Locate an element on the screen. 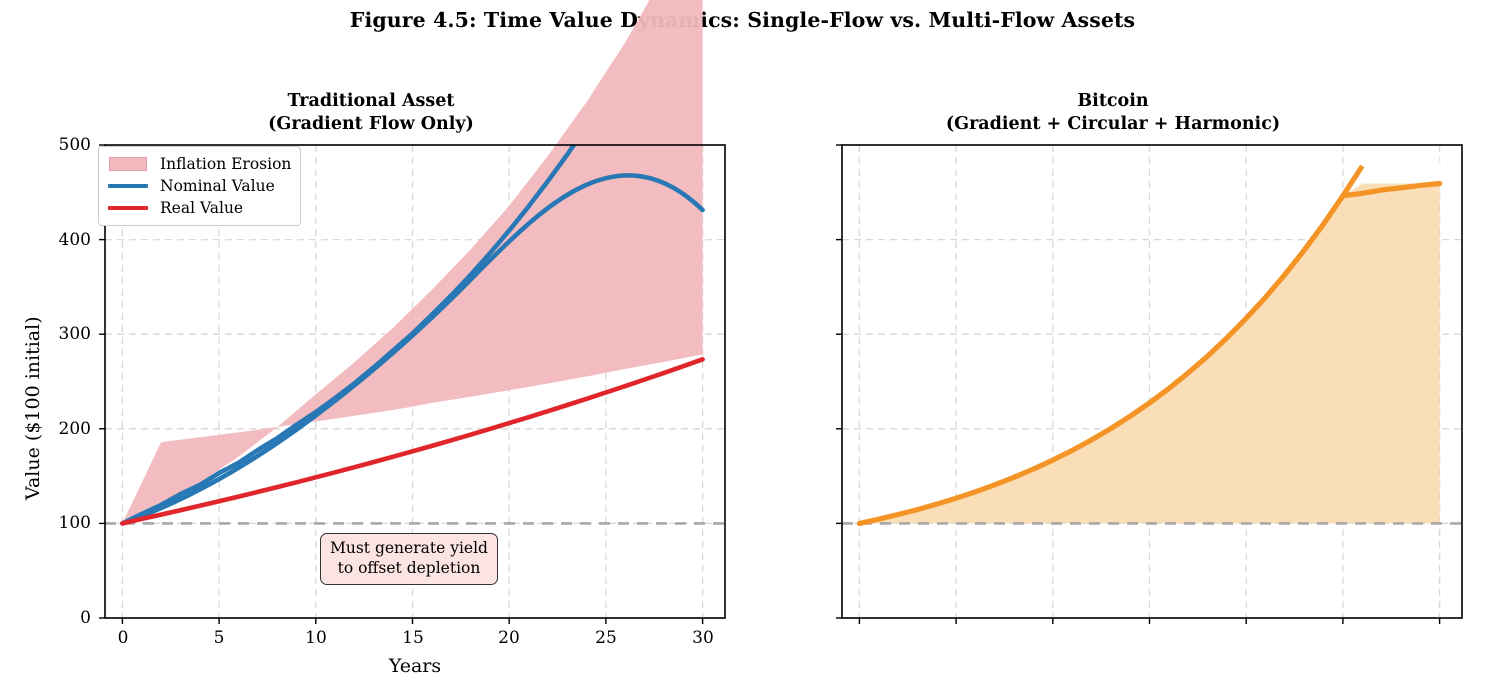 This screenshot has height=696, width=1485. xtick-label-30: 30 is located at coordinates (703, 638).